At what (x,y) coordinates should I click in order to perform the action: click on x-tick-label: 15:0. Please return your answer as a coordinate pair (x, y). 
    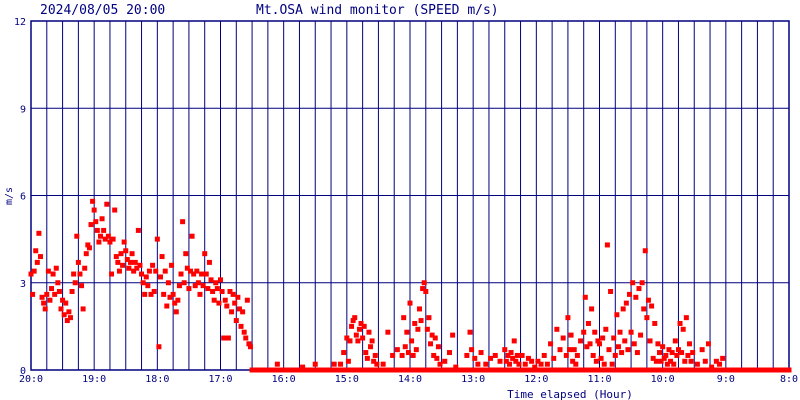
    Looking at the image, I should click on (347, 379).